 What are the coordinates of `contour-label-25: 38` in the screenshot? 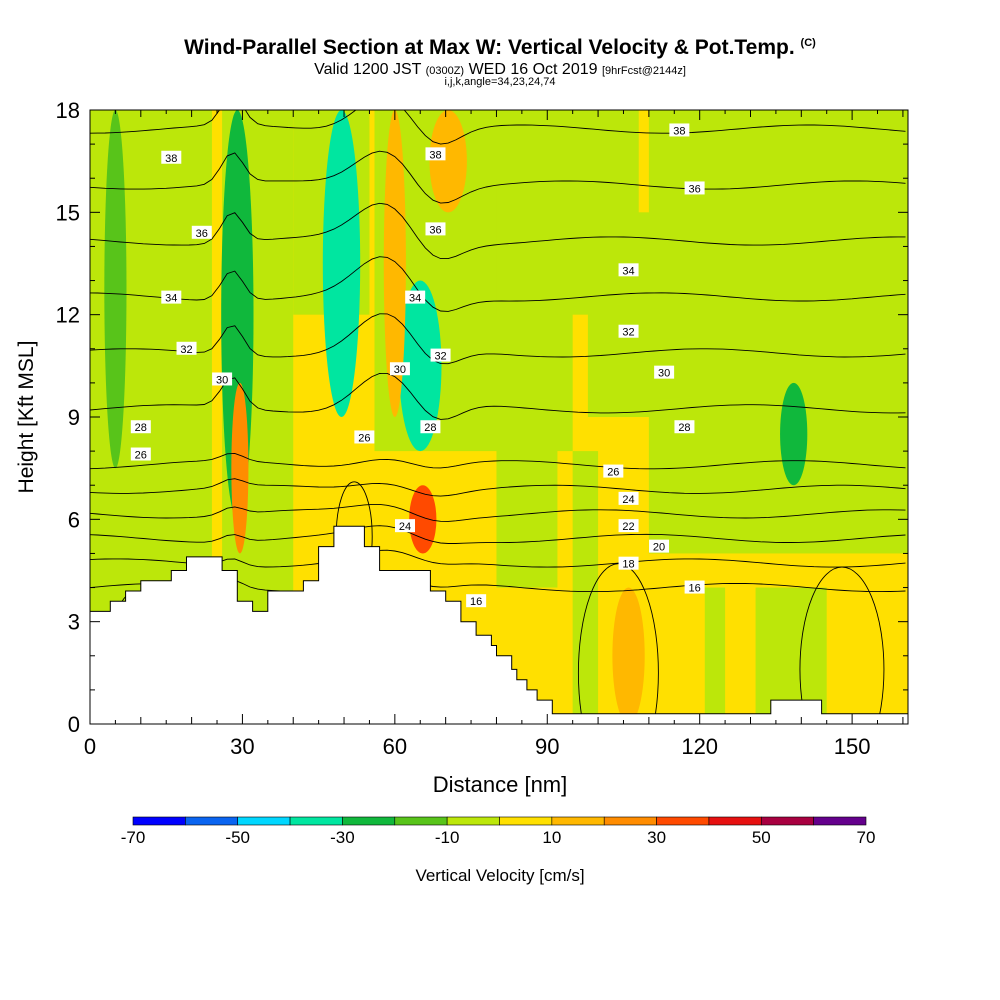 It's located at (679, 130).